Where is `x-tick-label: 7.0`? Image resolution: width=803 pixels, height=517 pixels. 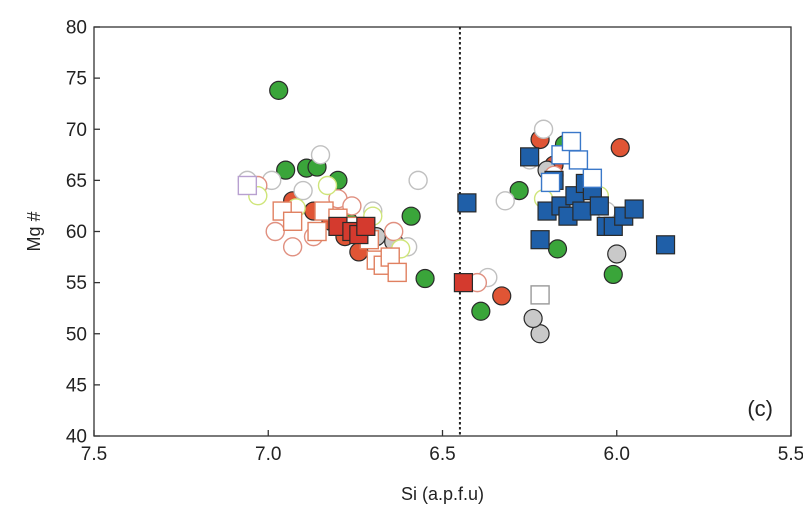
x-tick-label: 7.0 is located at coordinates (268, 454).